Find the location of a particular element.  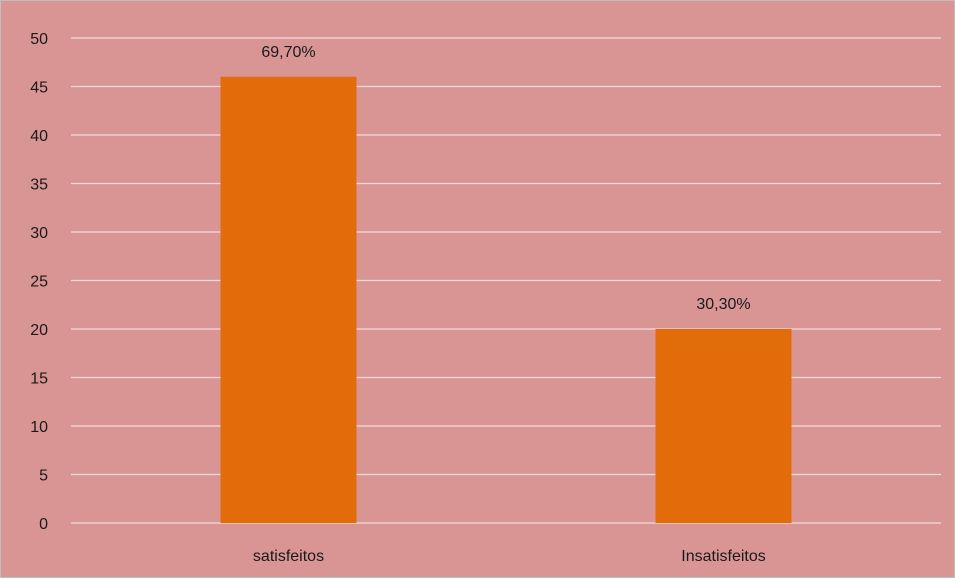

y-tick-label: 15 is located at coordinates (39, 379).